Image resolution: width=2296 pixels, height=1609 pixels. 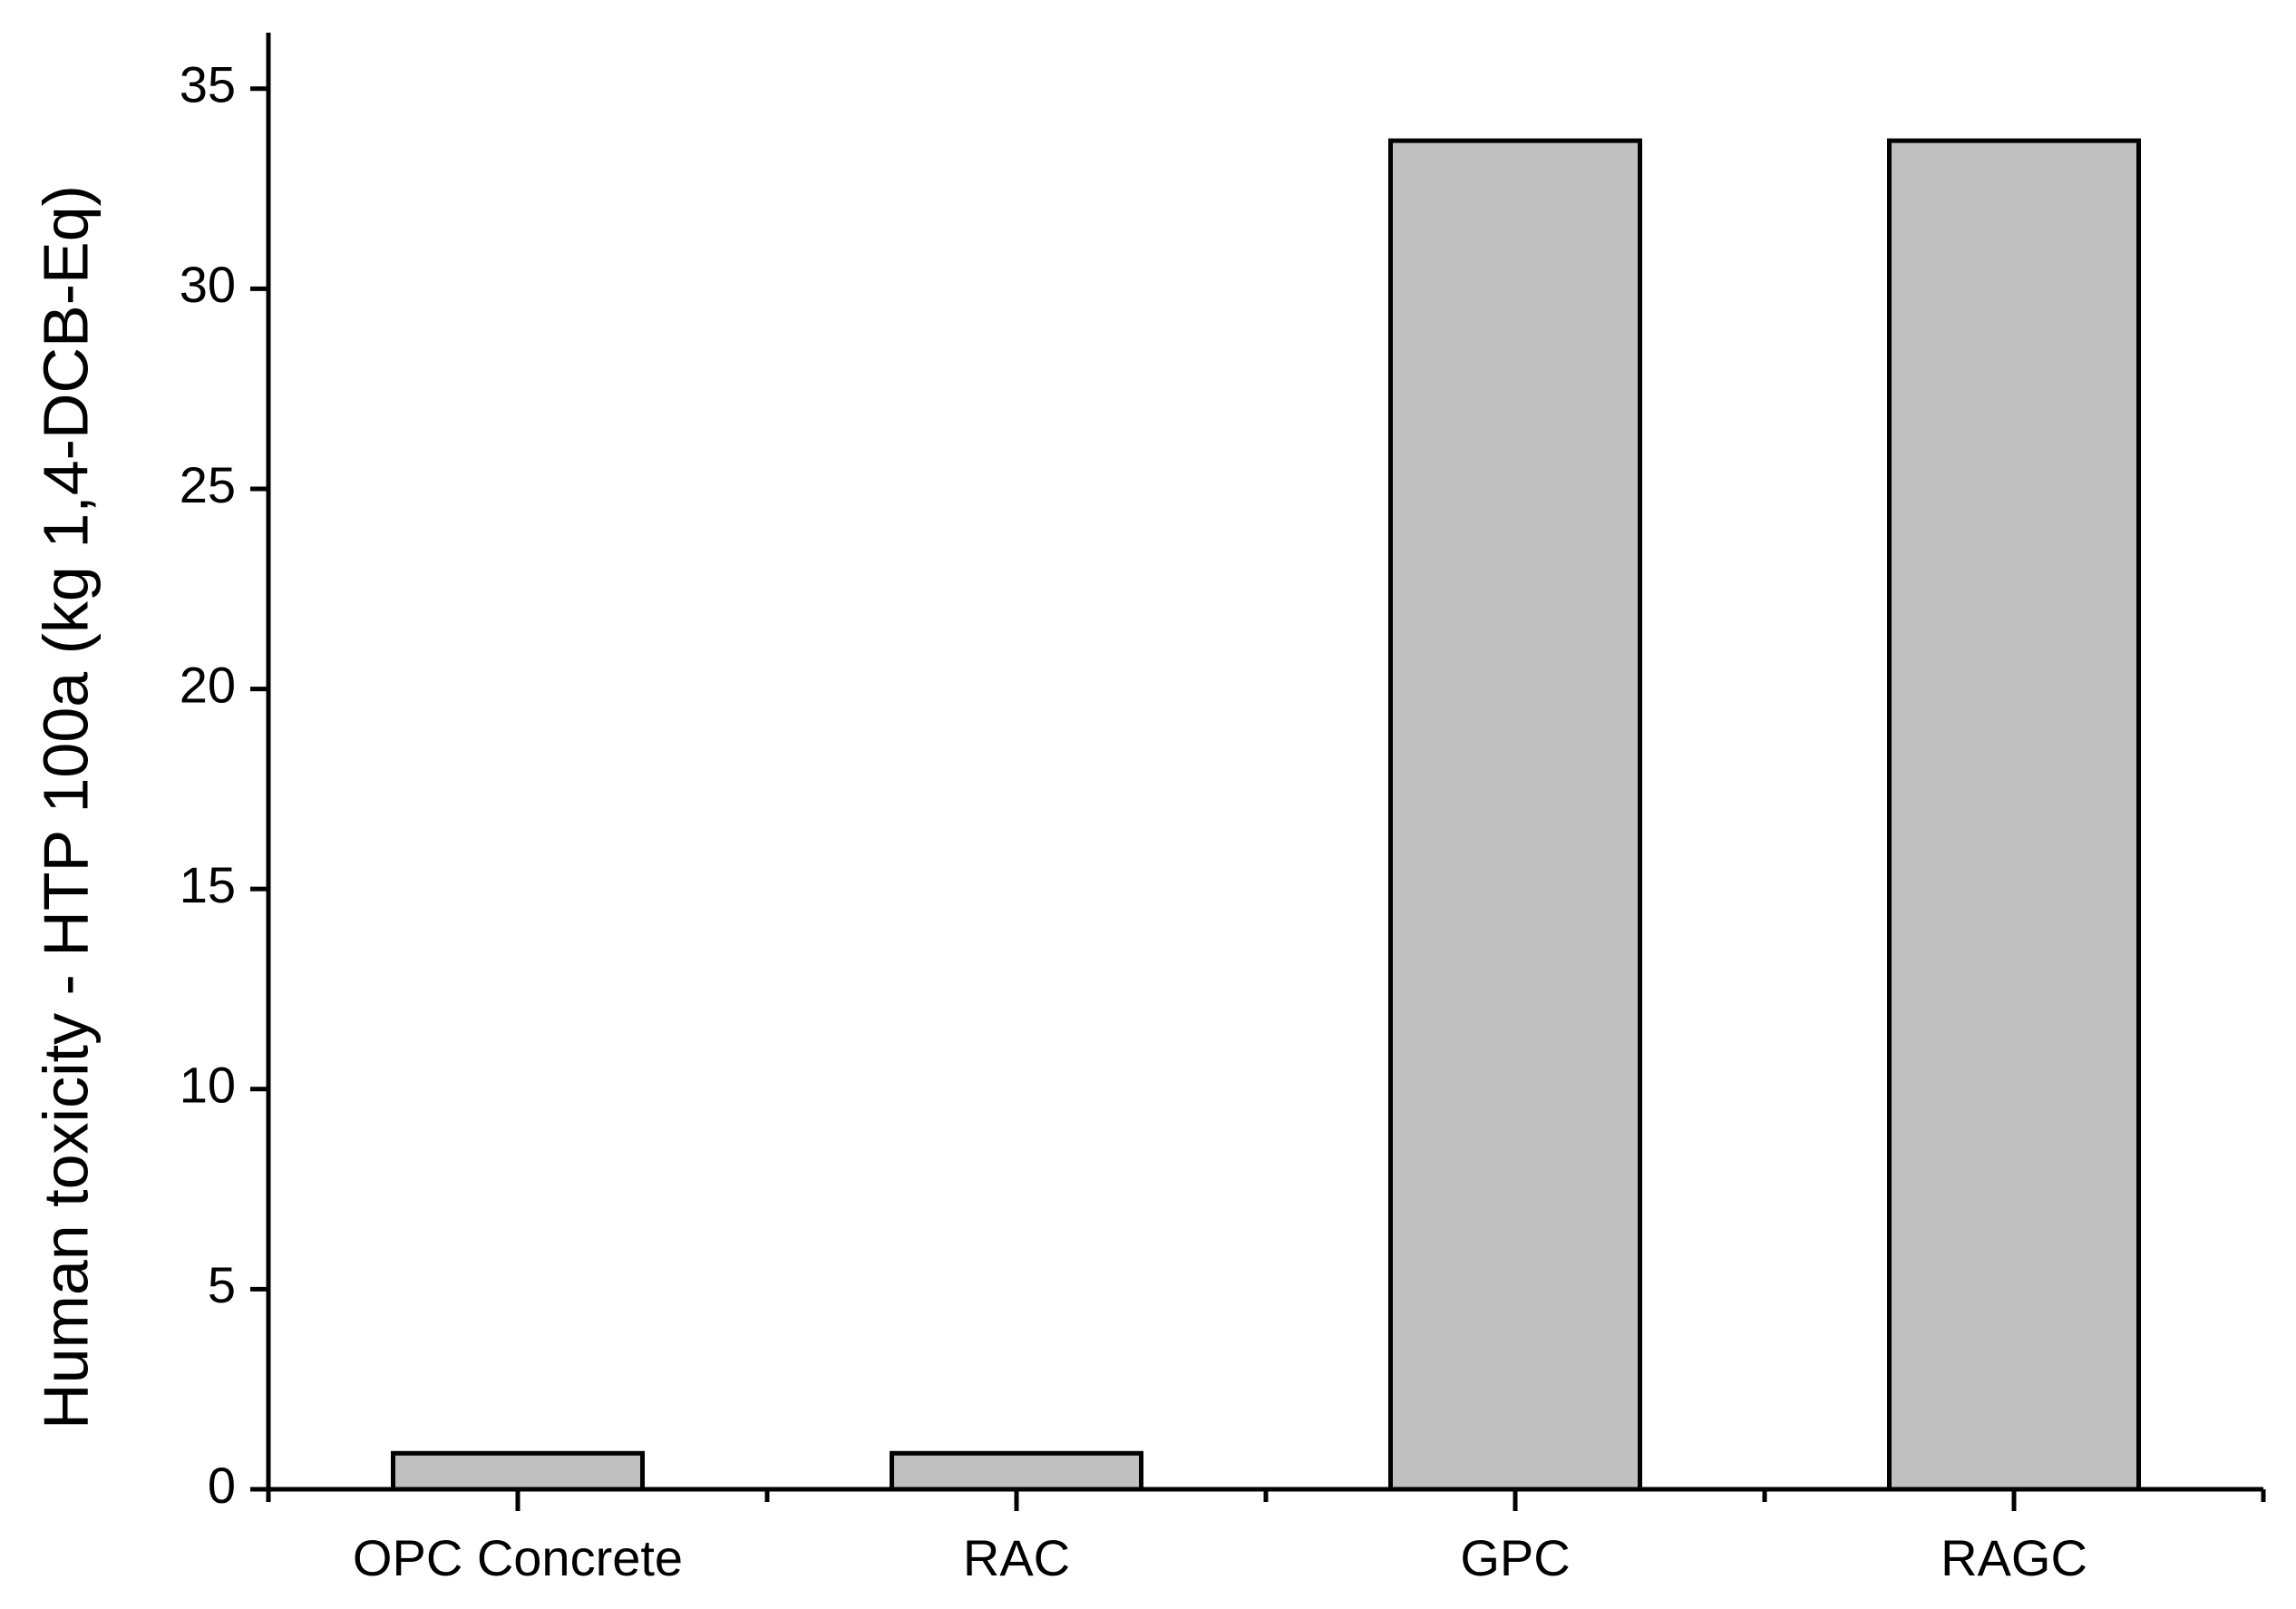 I want to click on y-tick-label: 0, so click(x=222, y=1486).